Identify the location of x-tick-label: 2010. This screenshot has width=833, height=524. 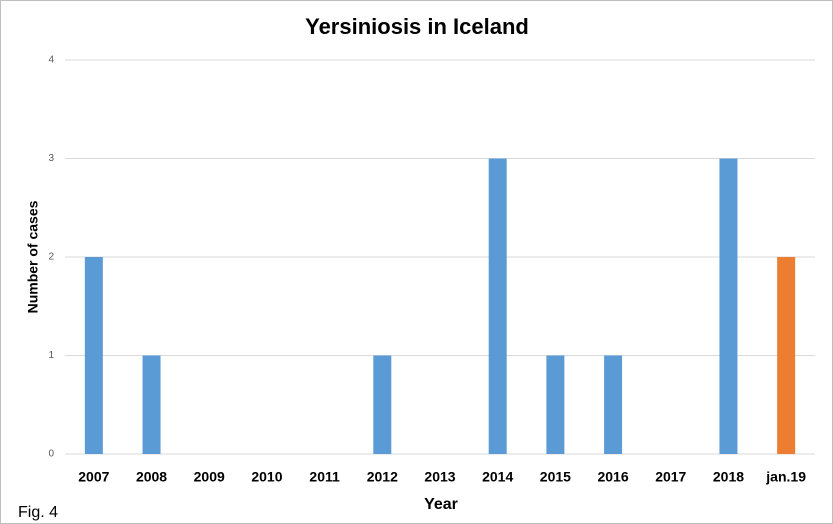
(266, 477).